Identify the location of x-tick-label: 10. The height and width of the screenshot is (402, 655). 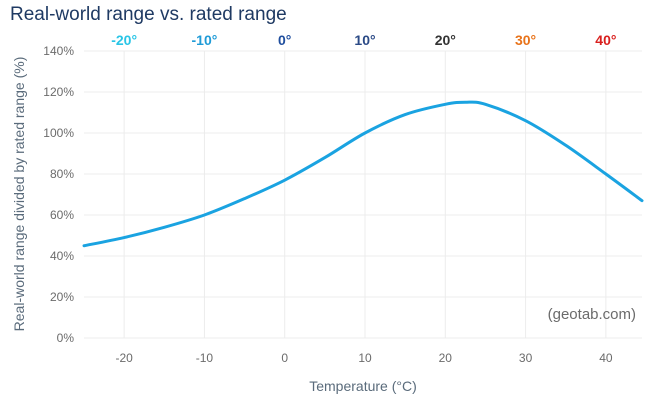
(365, 358).